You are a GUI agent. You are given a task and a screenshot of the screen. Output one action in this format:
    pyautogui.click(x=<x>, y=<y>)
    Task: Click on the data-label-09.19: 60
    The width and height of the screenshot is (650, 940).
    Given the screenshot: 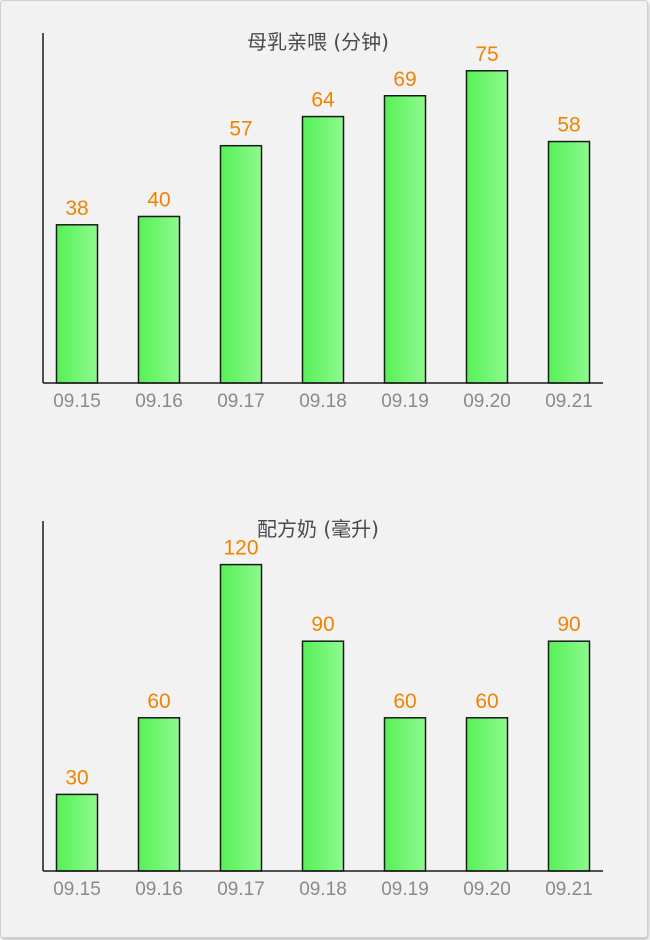 What is the action you would take?
    pyautogui.click(x=404, y=701)
    